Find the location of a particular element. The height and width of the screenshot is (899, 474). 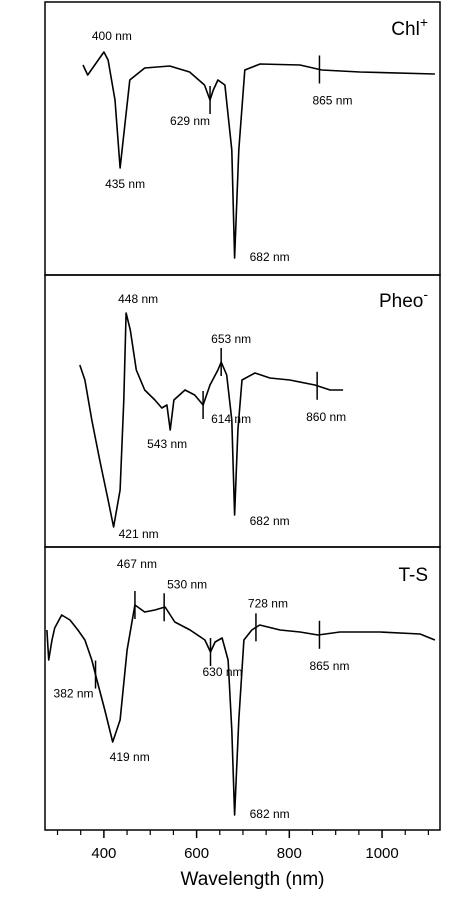

annotation-label: 400 nm is located at coordinates (112, 36).